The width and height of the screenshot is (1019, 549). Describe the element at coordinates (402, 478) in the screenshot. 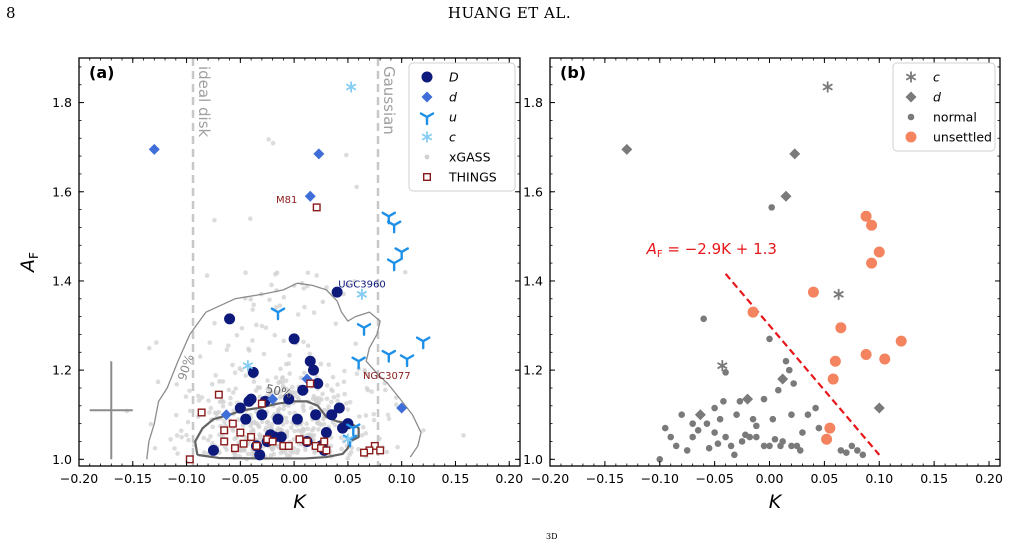

I see `x-tick-label: 0.10` at that location.